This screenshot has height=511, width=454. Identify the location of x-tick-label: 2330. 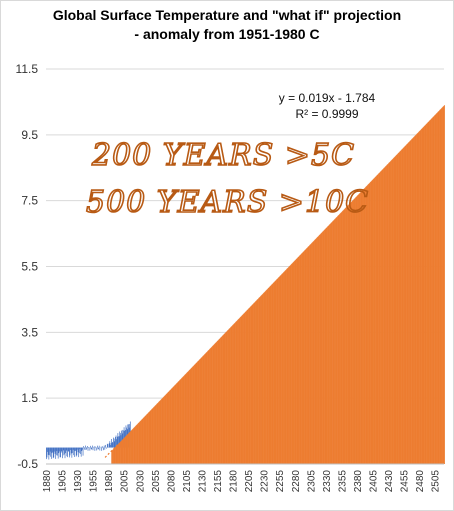
(327, 481).